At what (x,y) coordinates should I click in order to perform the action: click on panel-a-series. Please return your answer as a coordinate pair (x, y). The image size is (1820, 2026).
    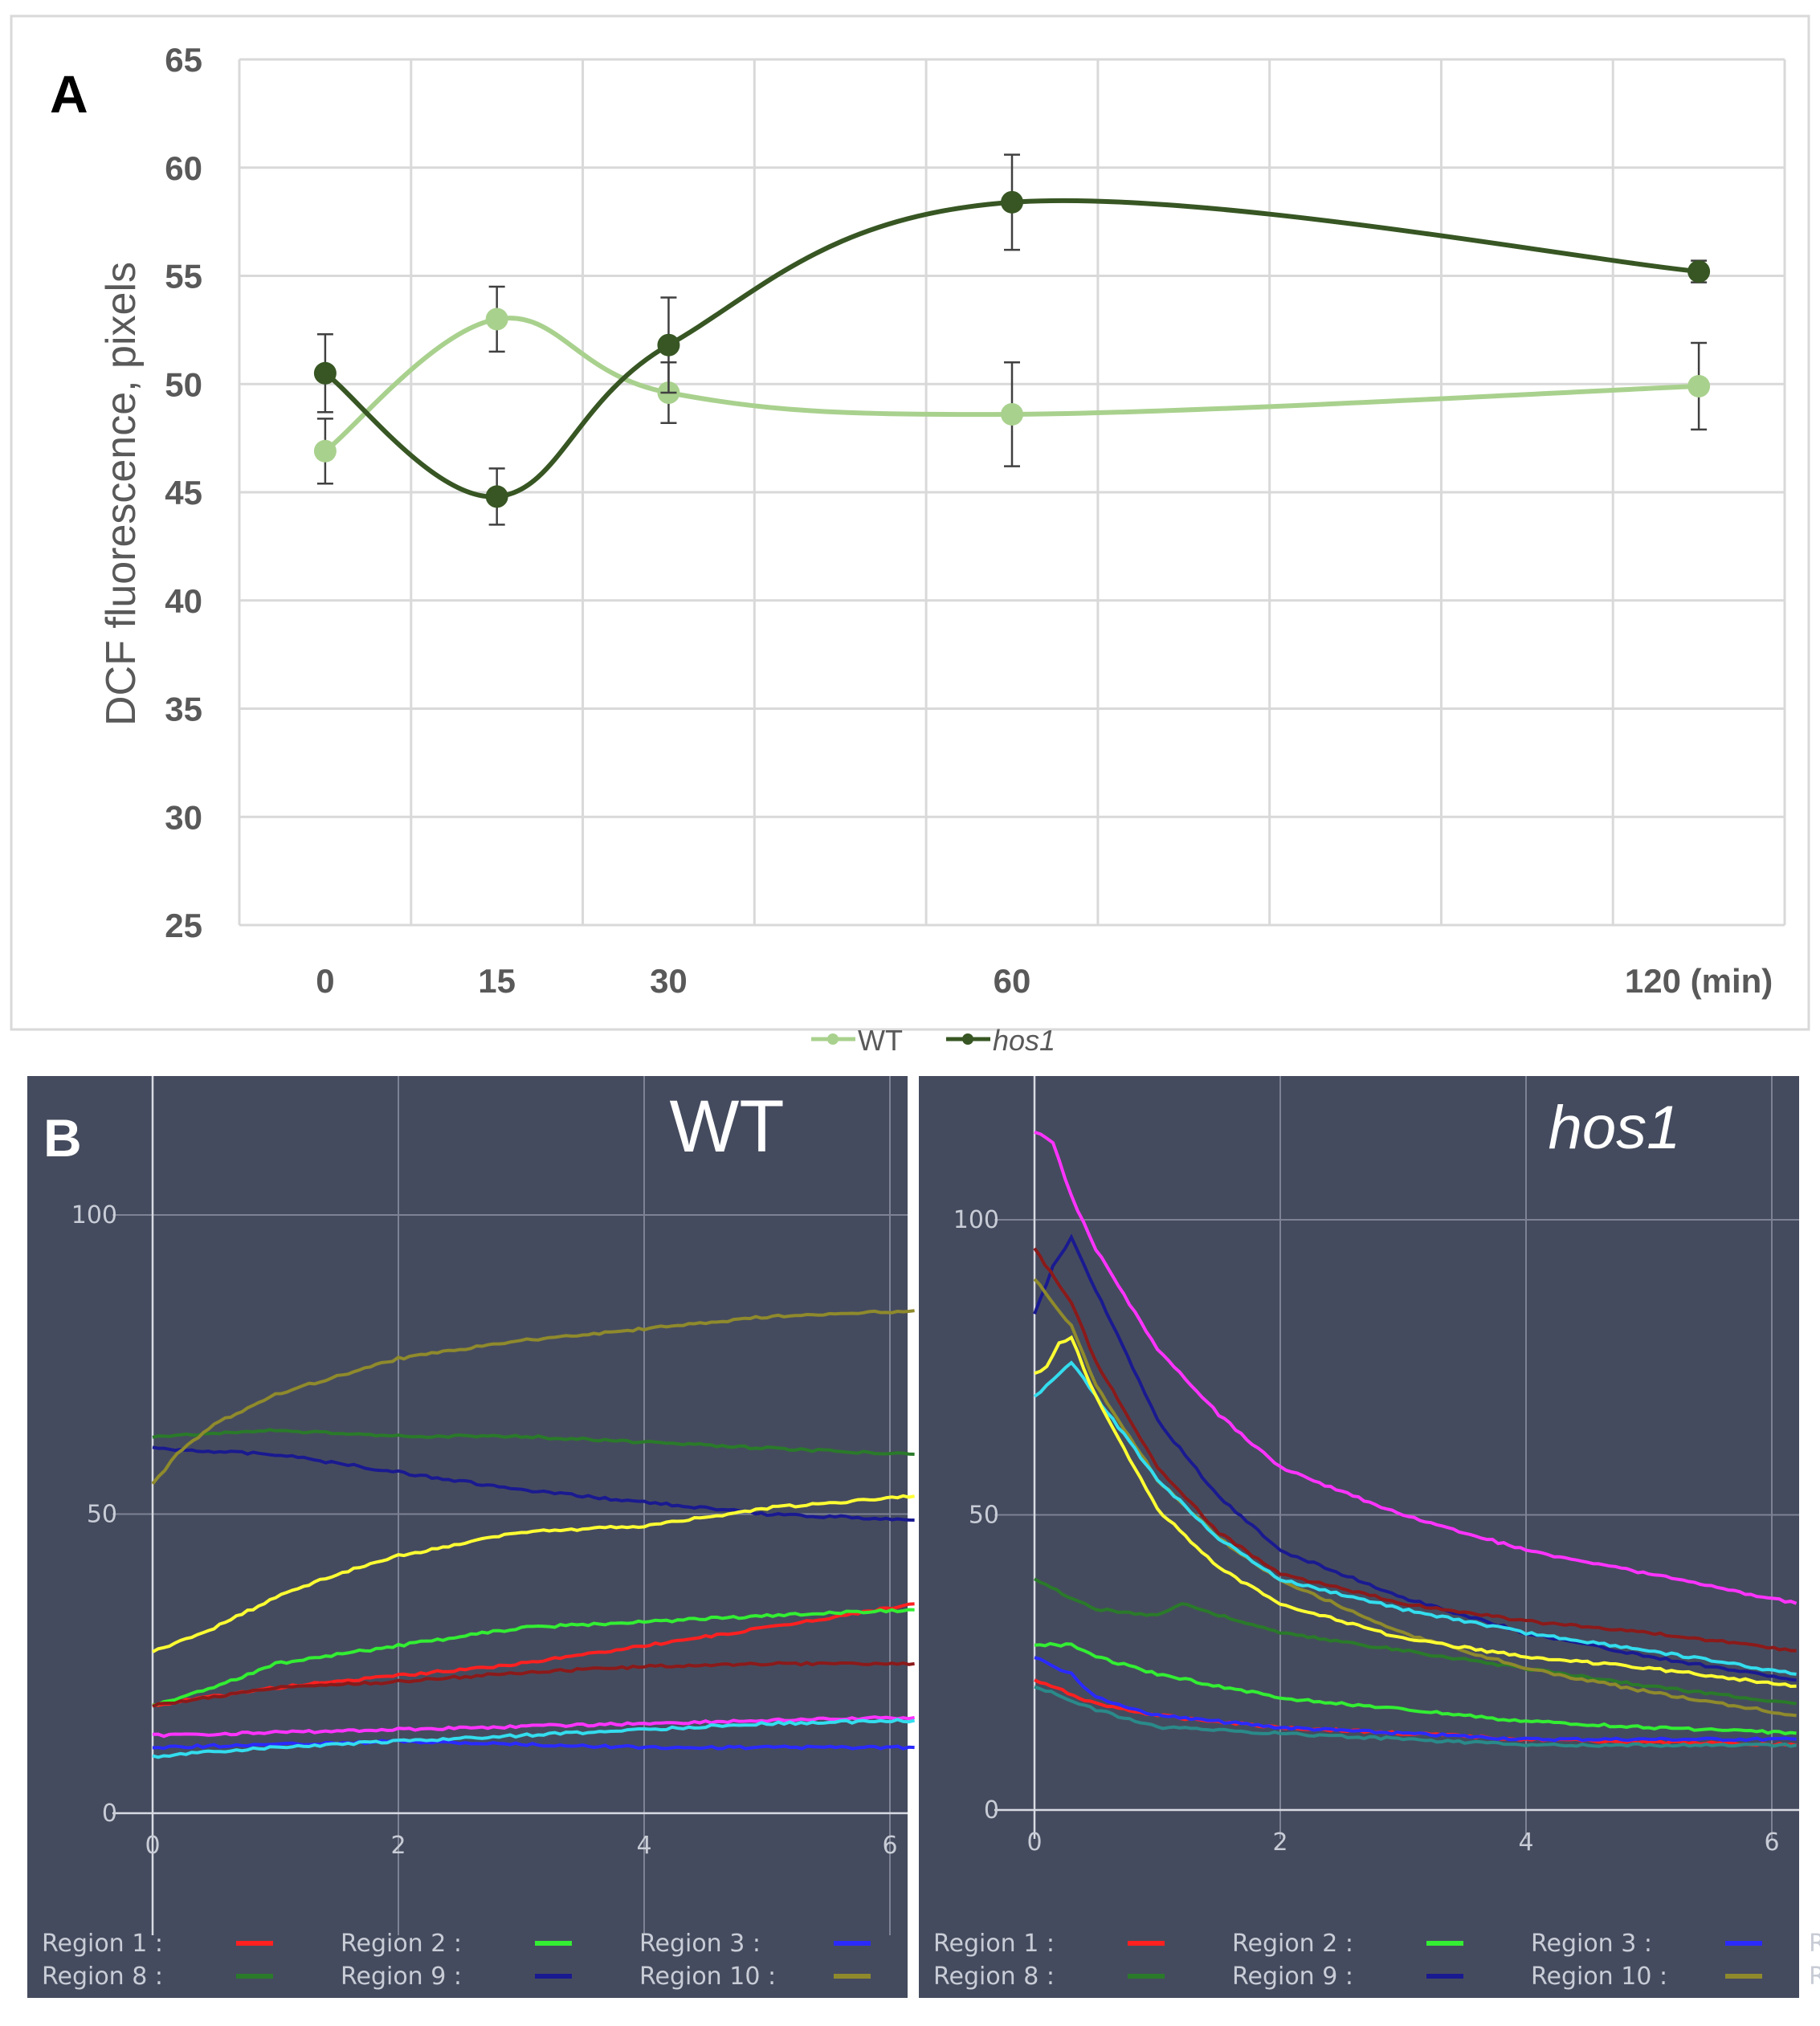
    Looking at the image, I should click on (1012, 339).